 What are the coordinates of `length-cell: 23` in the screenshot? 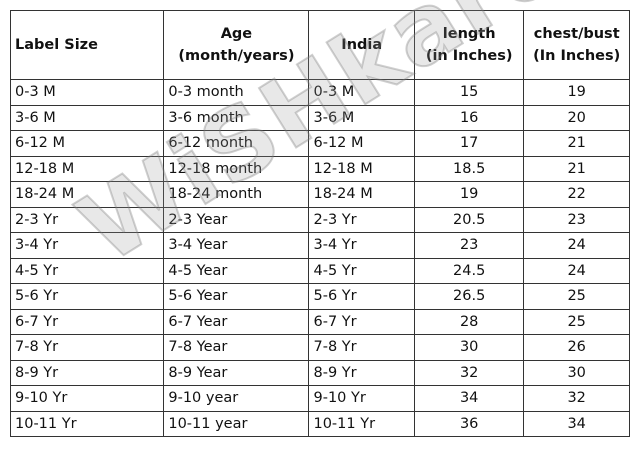 It's located at (469, 245).